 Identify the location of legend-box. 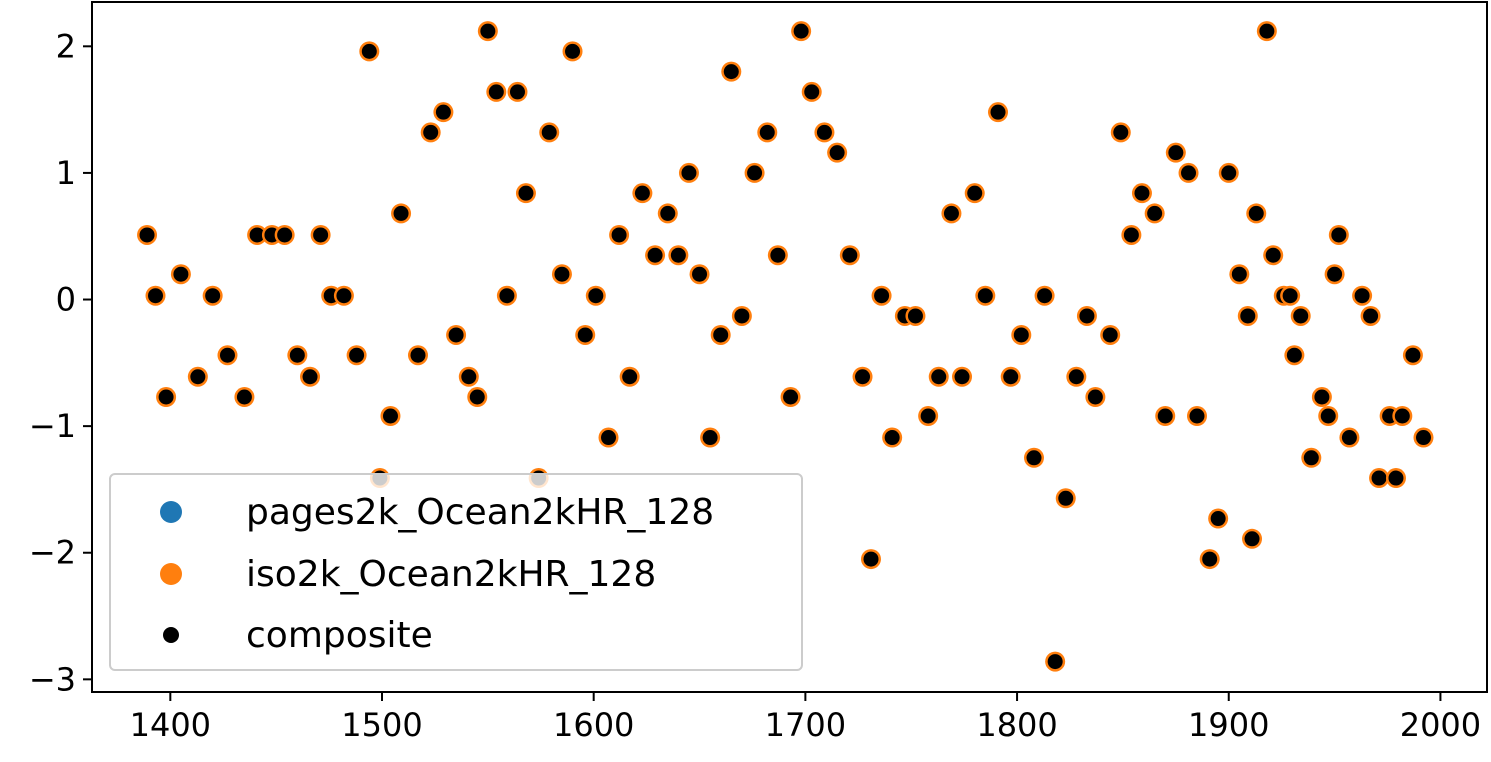
(456, 572).